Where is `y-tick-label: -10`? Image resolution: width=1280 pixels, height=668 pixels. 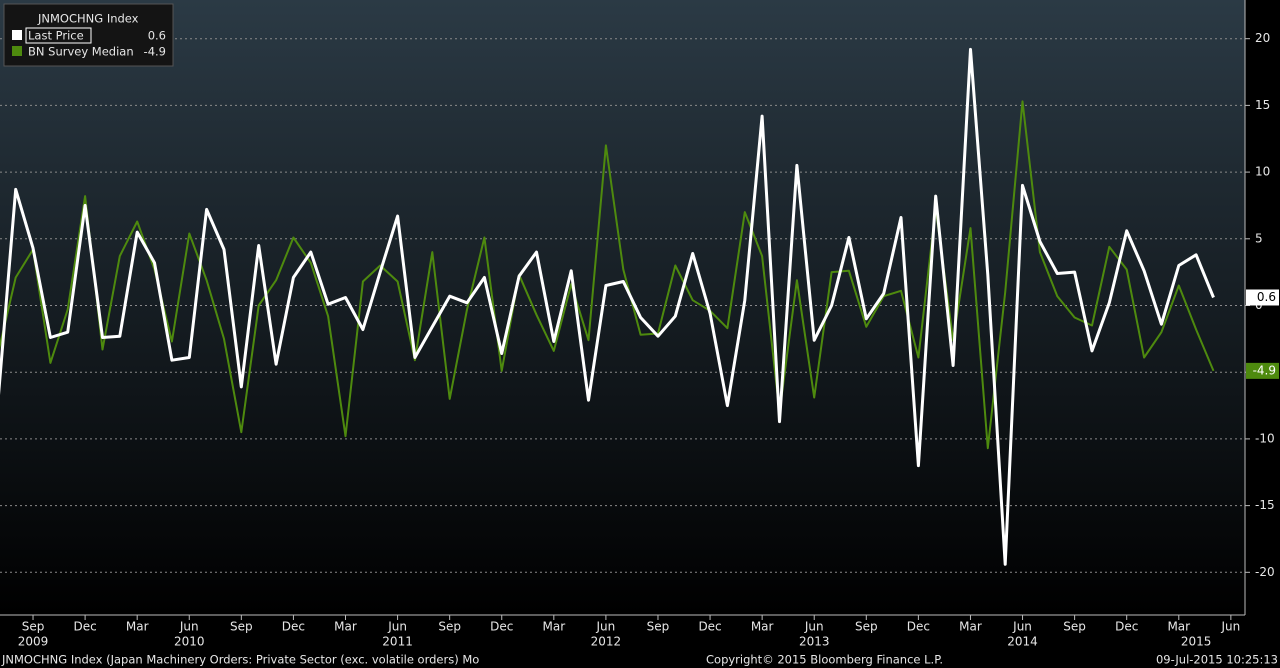
y-tick-label: -10 is located at coordinates (1265, 438).